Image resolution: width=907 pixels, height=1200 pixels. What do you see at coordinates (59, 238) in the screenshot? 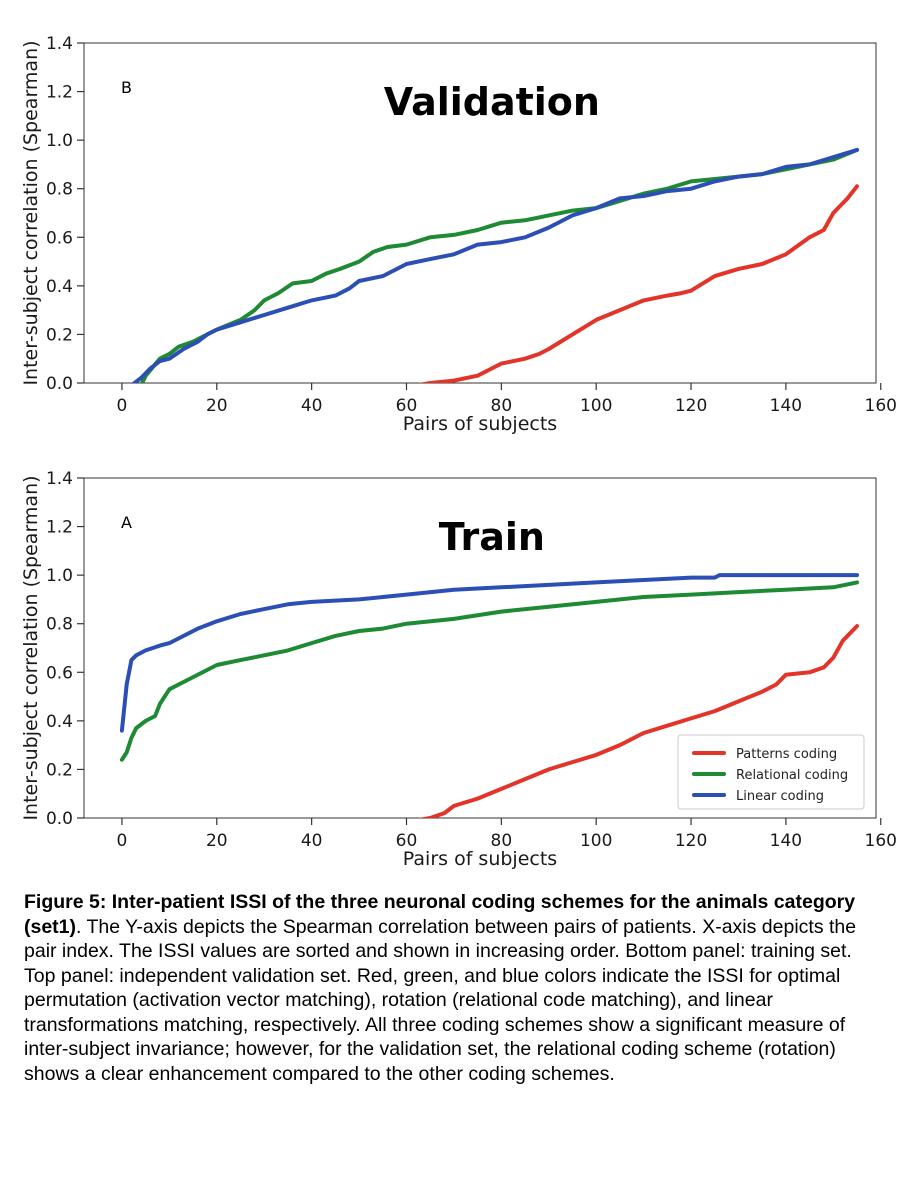
I see `top-panel-ytick-label: 0.6` at bounding box center [59, 238].